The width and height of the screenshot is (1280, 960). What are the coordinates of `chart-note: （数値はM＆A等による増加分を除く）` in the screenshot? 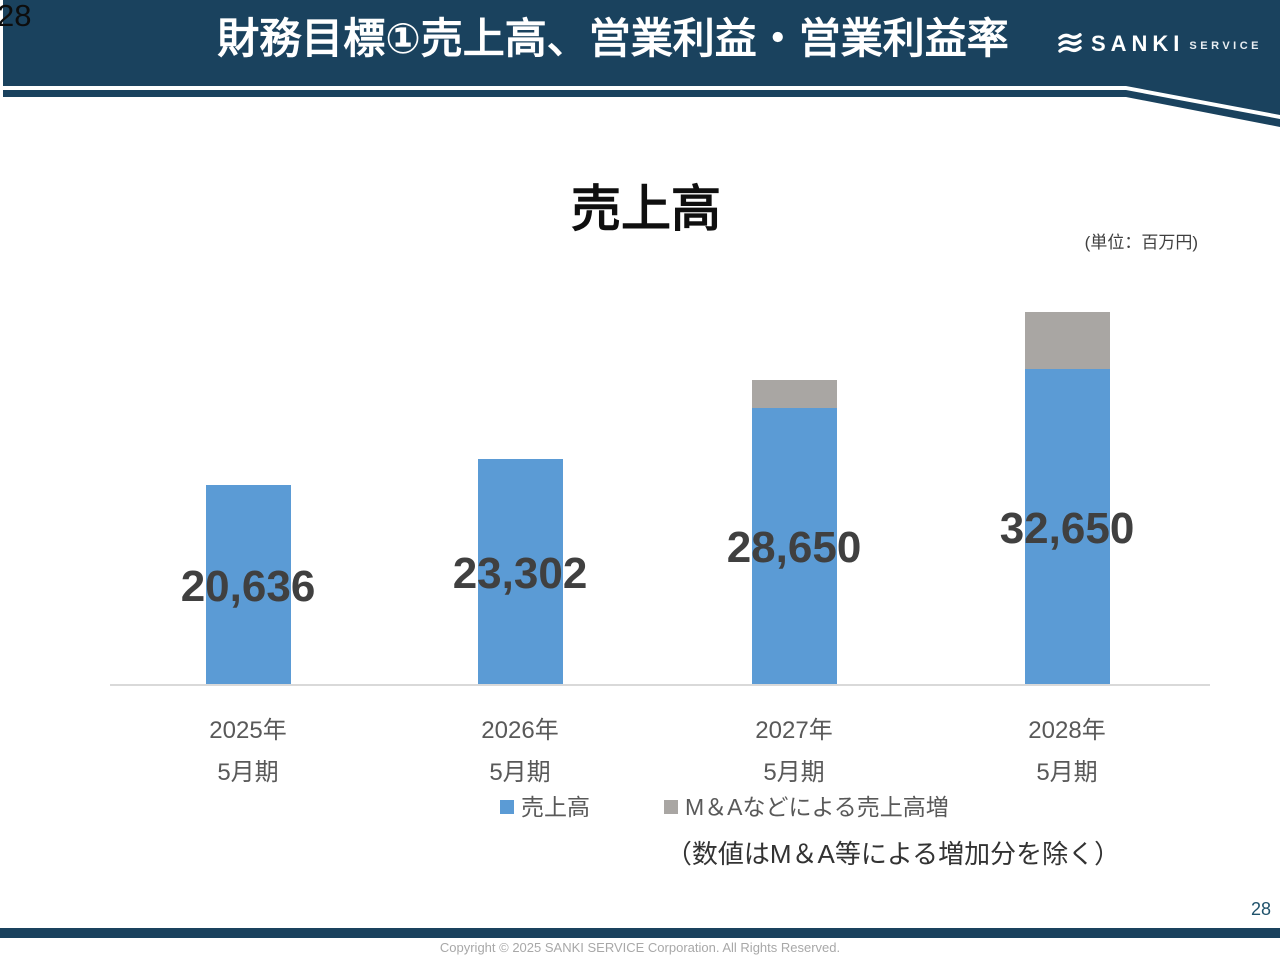 It's located at (893, 854).